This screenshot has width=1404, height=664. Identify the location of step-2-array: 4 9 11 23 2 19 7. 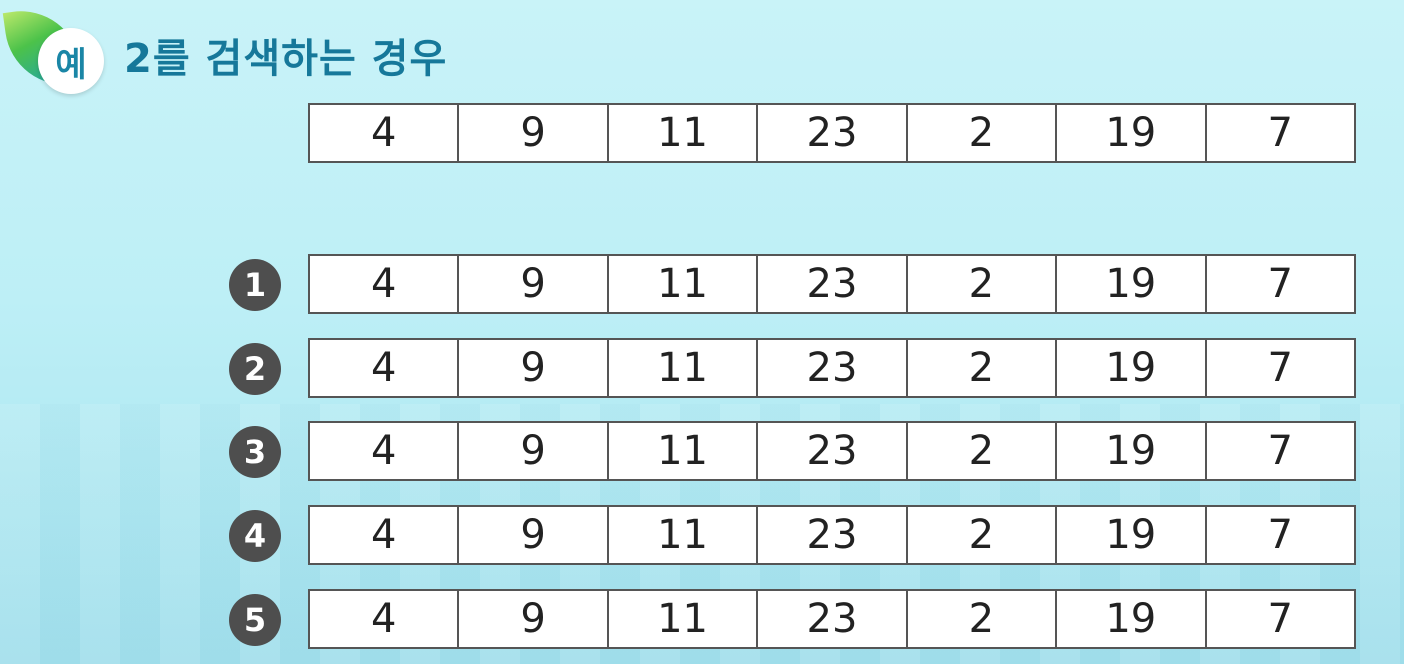
(832, 368).